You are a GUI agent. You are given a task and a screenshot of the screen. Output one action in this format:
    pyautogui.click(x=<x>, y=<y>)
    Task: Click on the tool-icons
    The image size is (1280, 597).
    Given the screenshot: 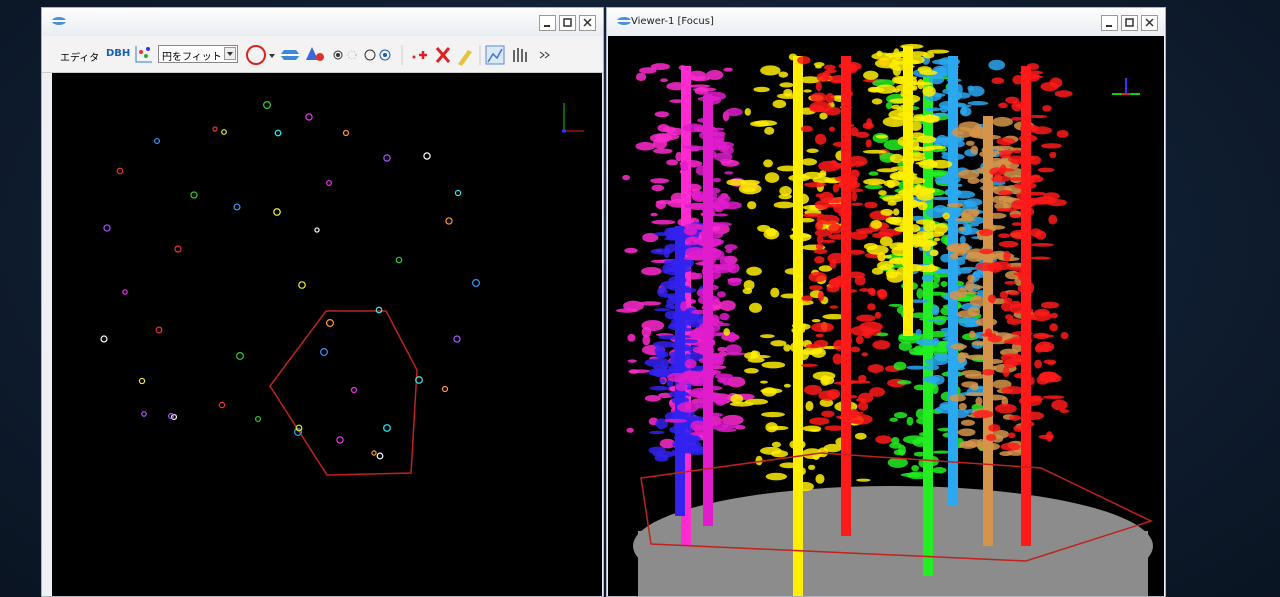 What is the action you would take?
    pyautogui.click(x=422, y=55)
    